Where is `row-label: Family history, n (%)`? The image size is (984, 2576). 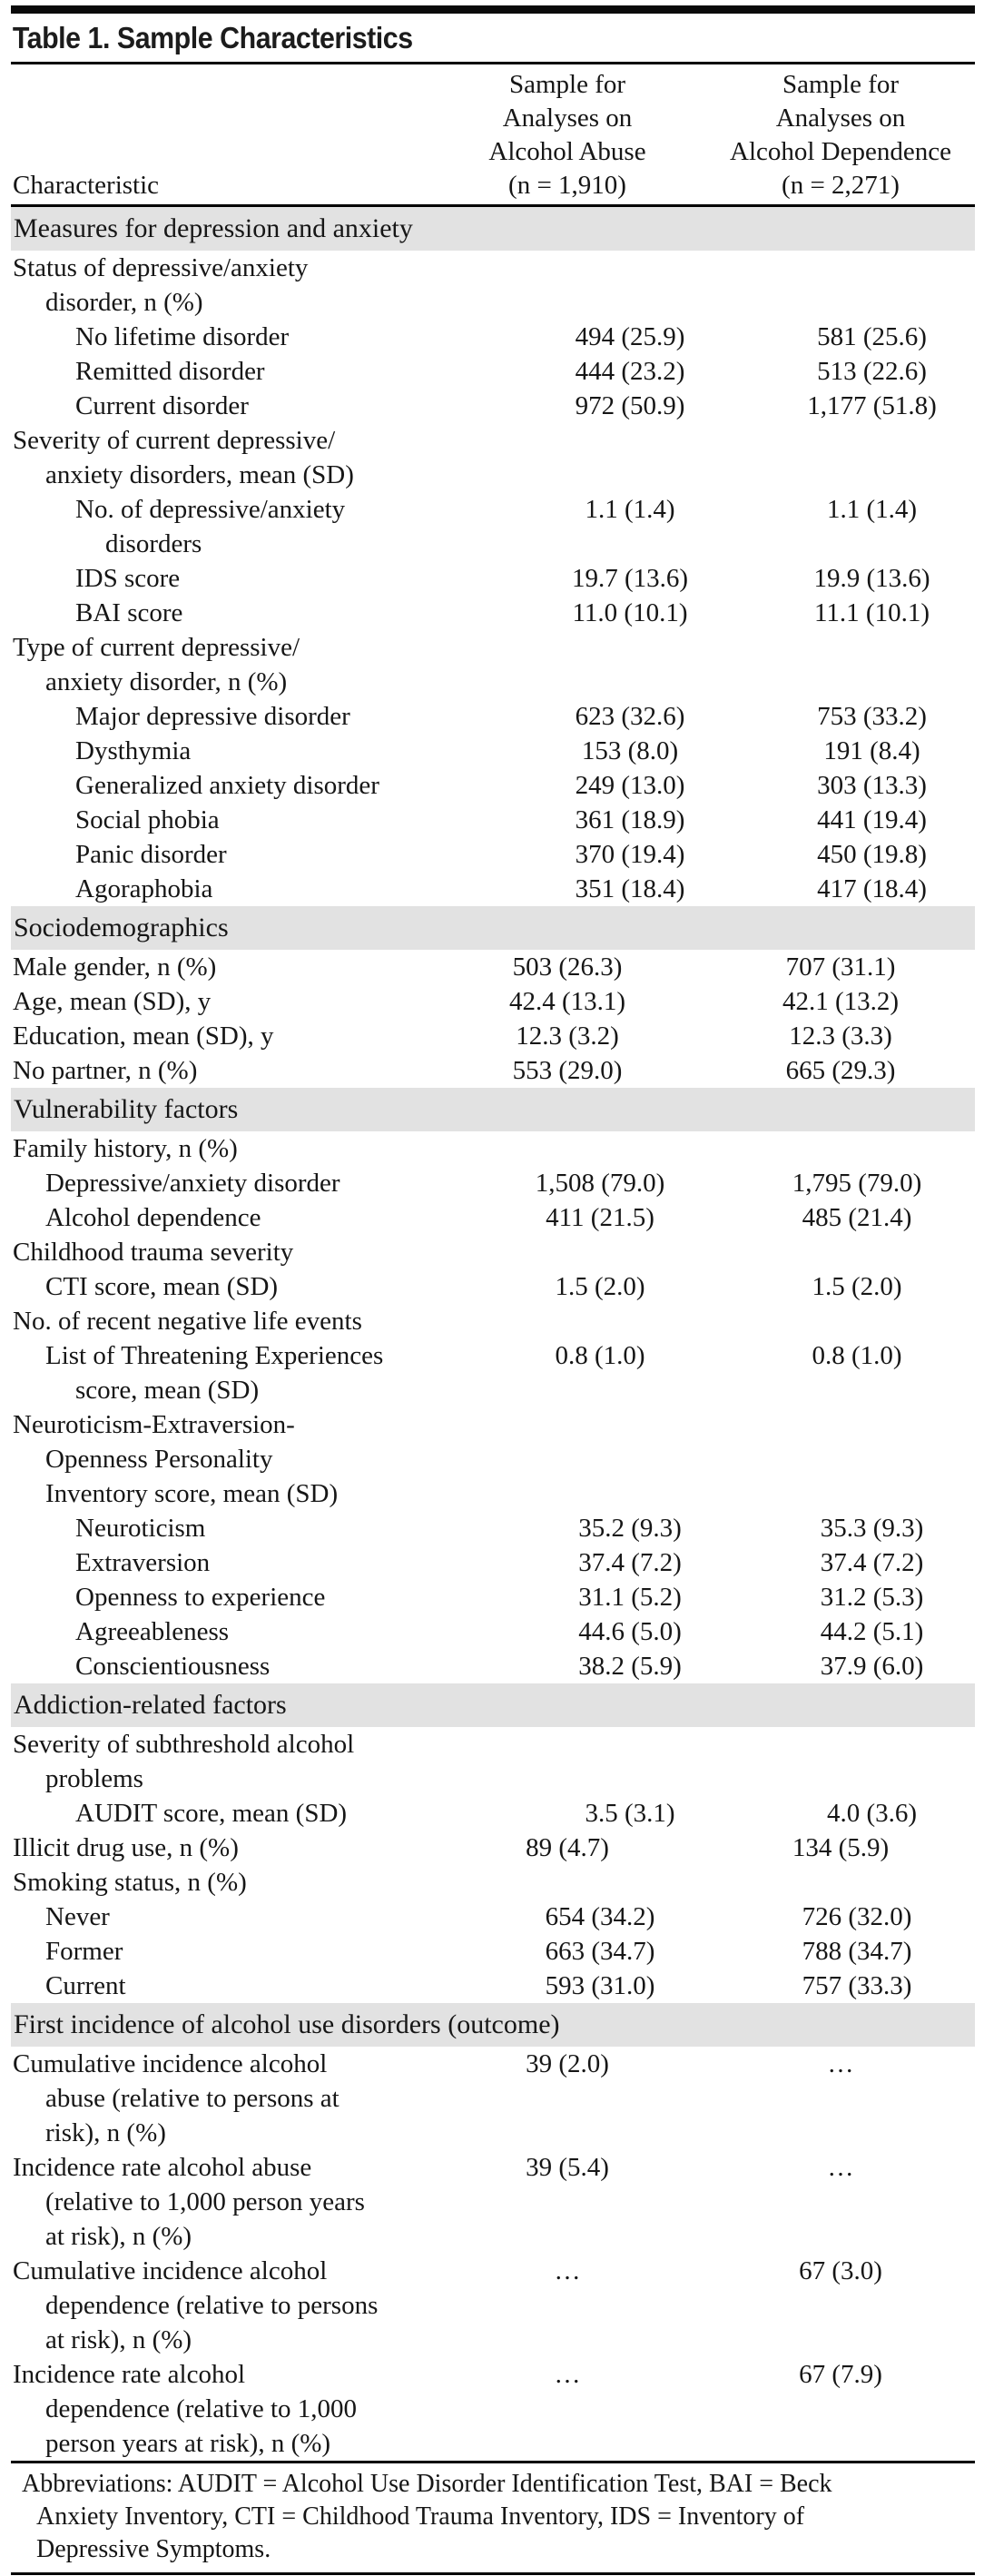
row-label: Family history, n (%) is located at coordinates (125, 1148).